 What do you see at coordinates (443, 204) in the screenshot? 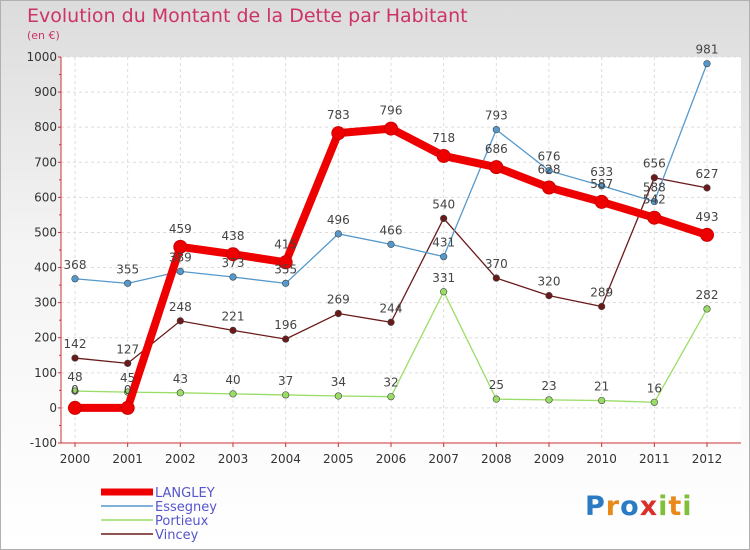
I see `data-label: 540` at bounding box center [443, 204].